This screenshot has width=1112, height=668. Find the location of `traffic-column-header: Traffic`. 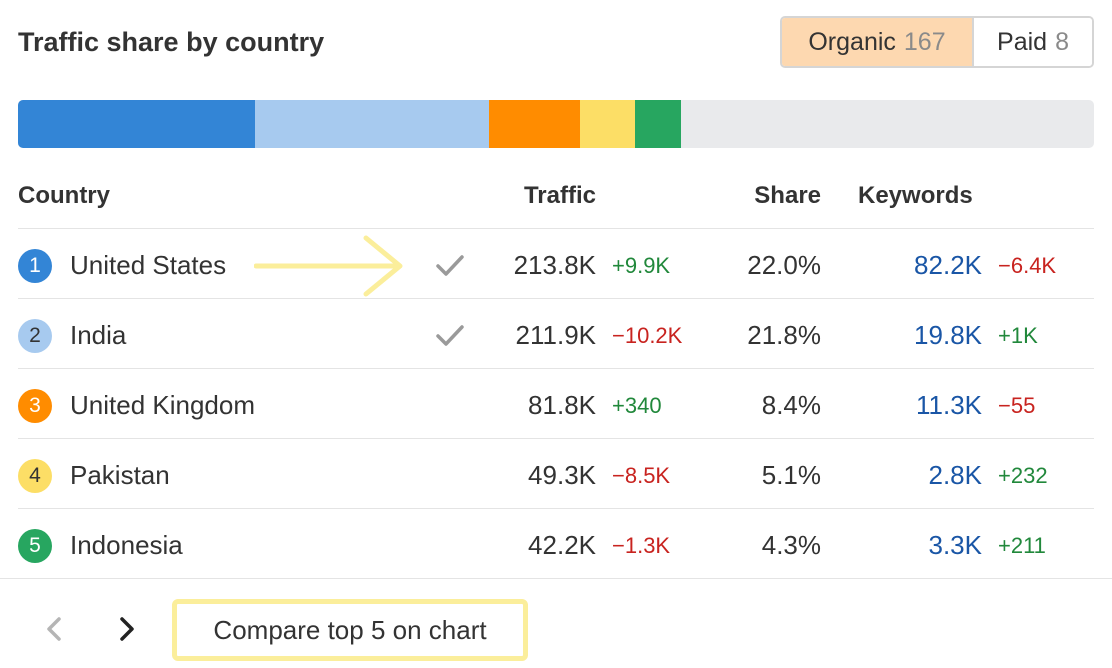

traffic-column-header: Traffic is located at coordinates (559, 195).